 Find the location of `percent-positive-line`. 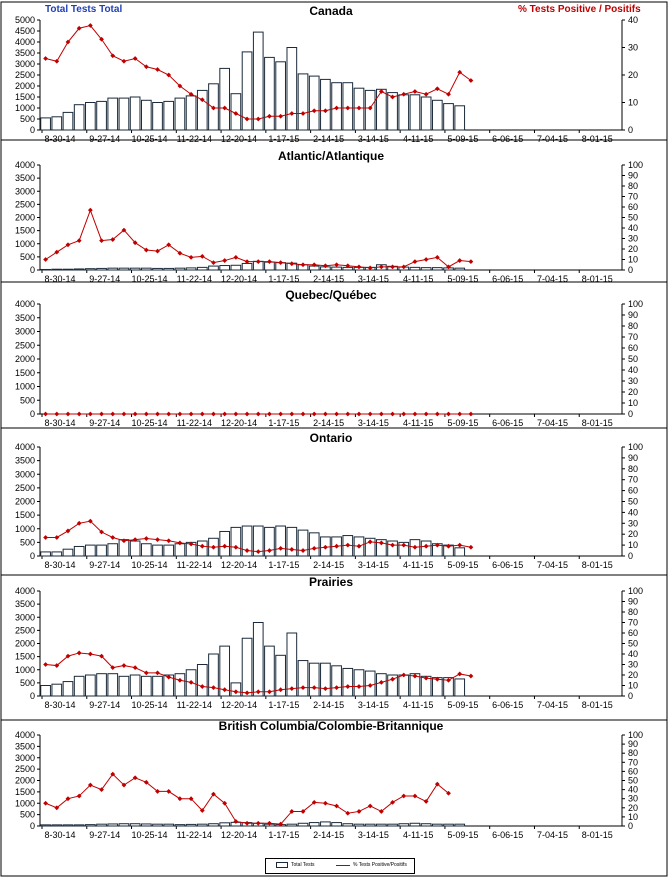

percent-positive-line is located at coordinates (247, 799).